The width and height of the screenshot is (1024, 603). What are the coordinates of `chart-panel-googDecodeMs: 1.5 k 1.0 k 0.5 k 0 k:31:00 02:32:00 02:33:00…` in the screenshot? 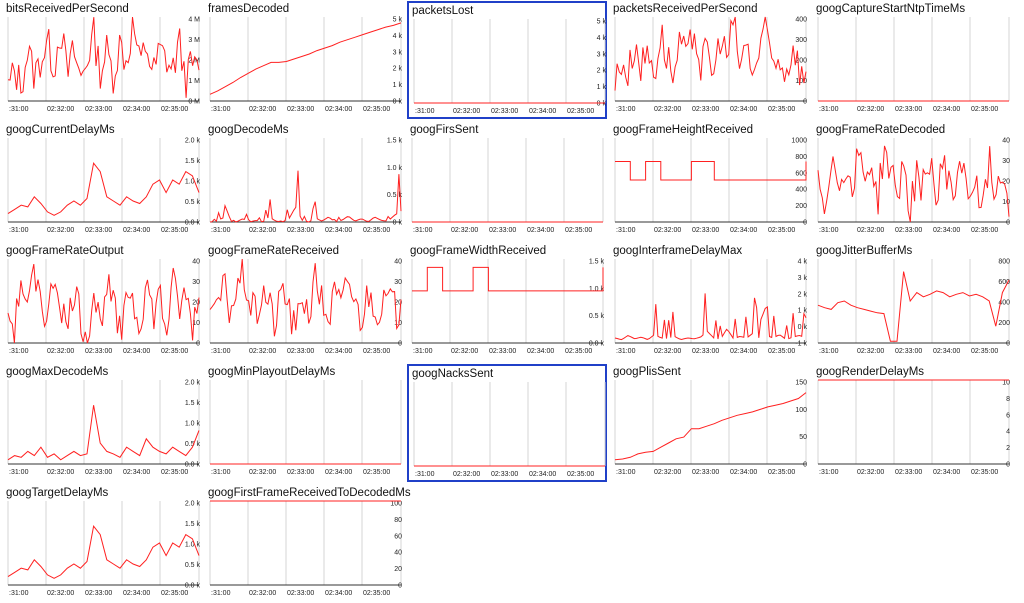 It's located at (305, 181).